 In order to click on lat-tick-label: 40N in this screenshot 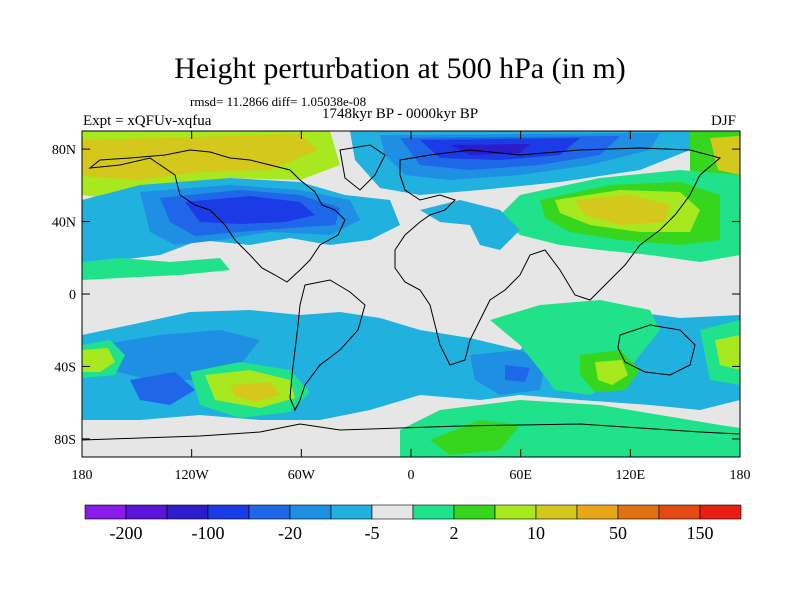, I will do `click(64, 223)`.